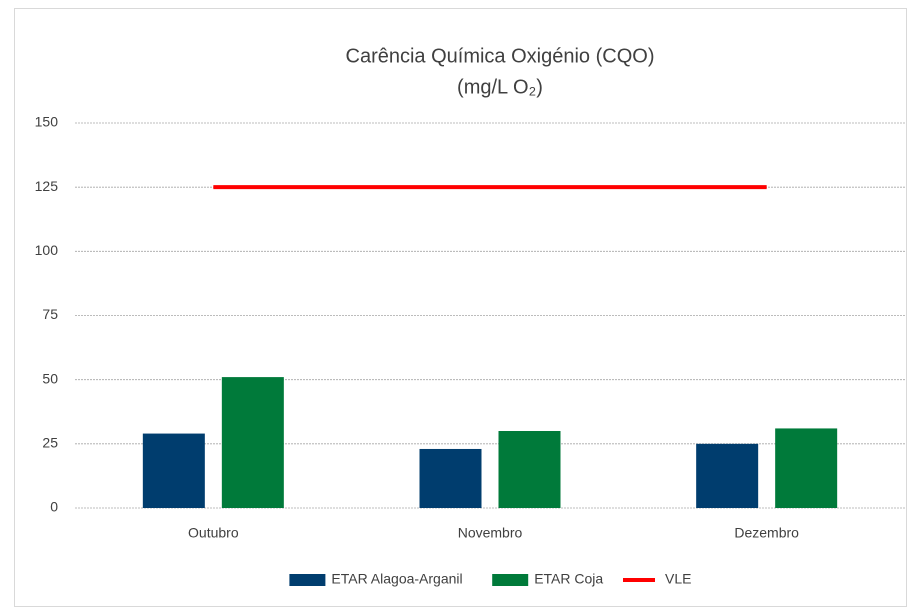  Describe the element at coordinates (50, 443) in the screenshot. I see `y-tick-label: 25` at that location.